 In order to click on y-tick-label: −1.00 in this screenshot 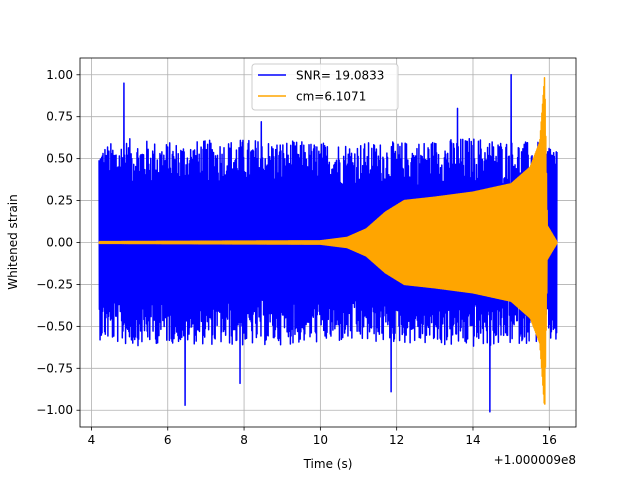, I will do `click(54, 410)`.